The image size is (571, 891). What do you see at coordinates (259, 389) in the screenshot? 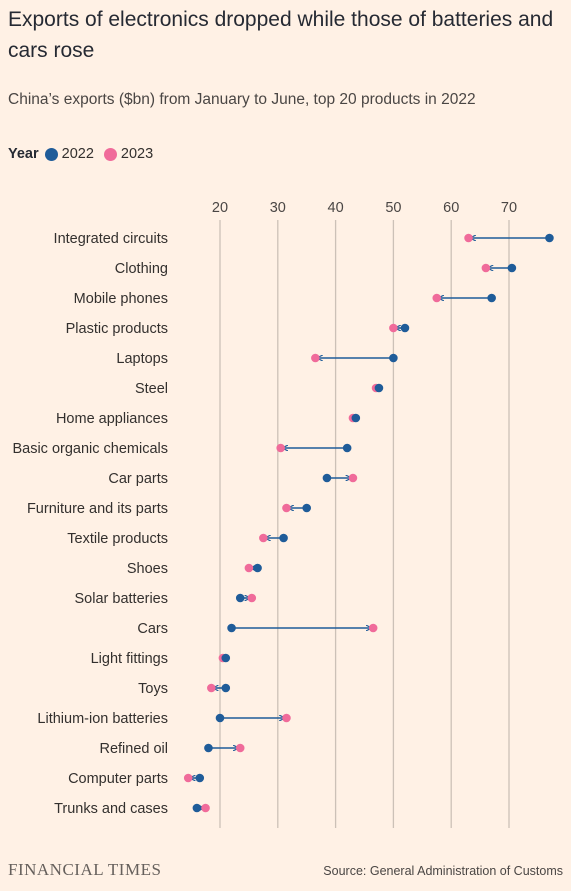
I see `row-steel: Steel` at bounding box center [259, 389].